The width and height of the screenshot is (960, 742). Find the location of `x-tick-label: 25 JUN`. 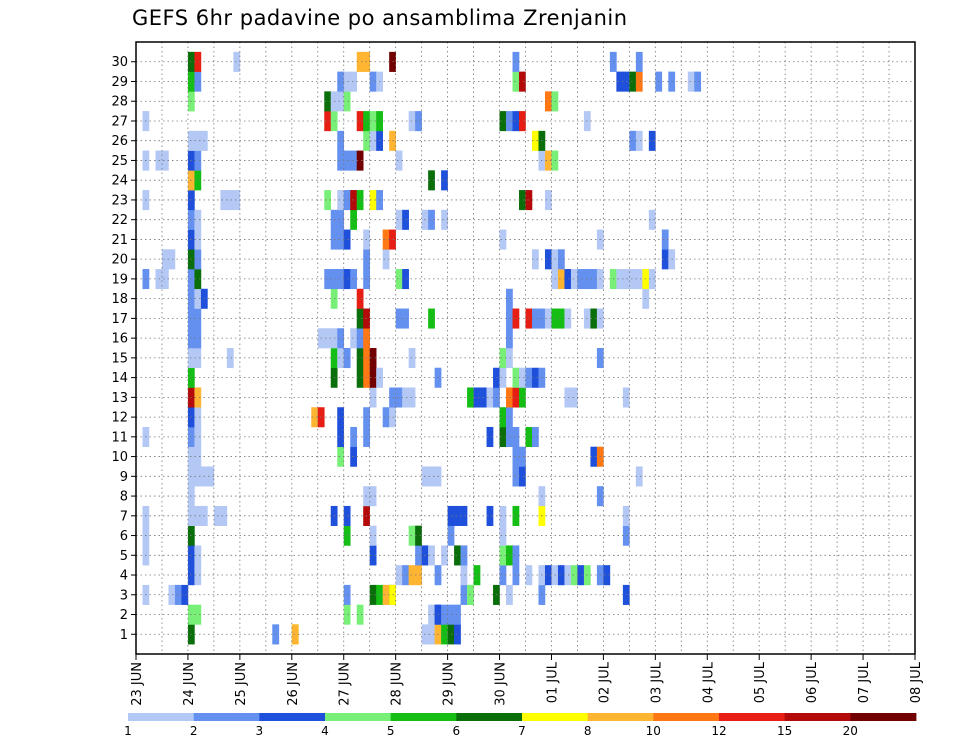

x-tick-label: 25 JUN is located at coordinates (241, 684).